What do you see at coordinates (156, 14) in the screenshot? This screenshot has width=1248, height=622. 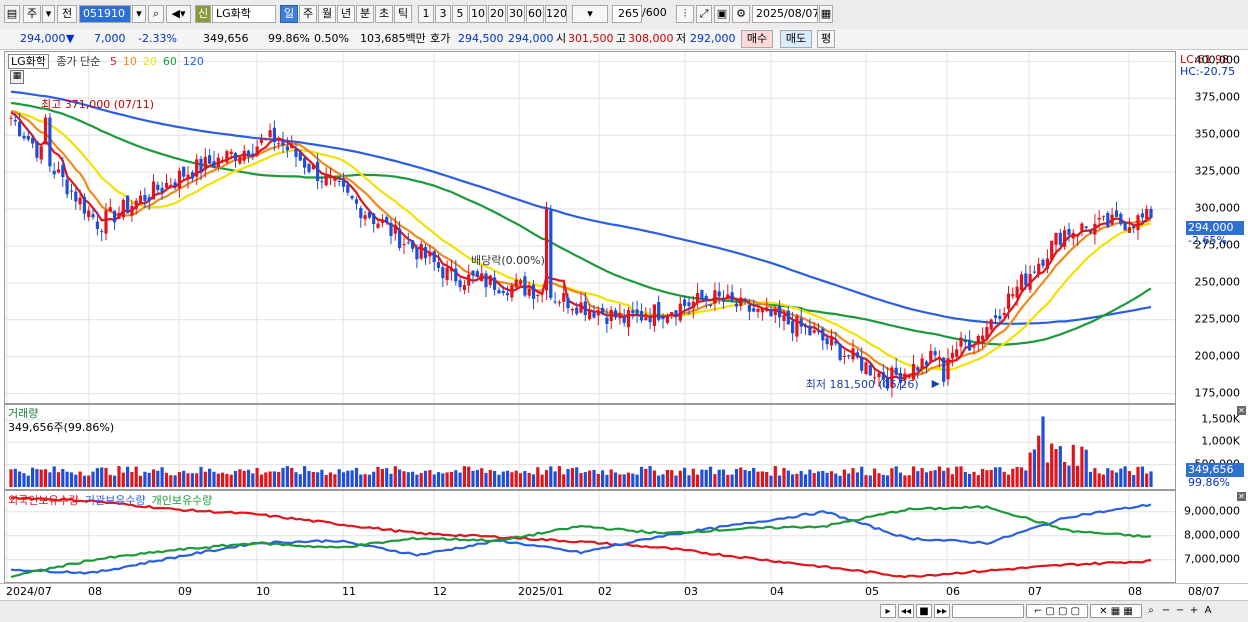 I see `search-icon: ⌕` at bounding box center [156, 14].